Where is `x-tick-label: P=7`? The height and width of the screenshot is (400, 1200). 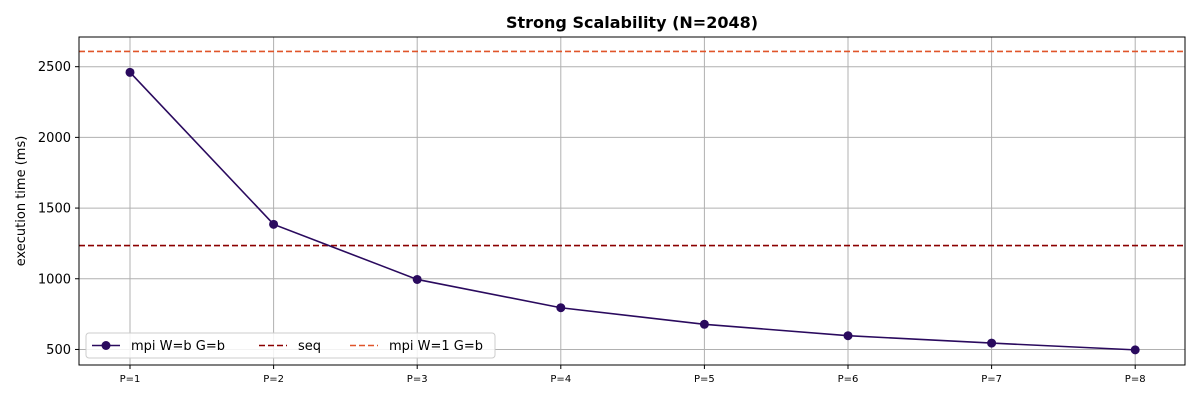 x-tick-label: P=7 is located at coordinates (991, 379).